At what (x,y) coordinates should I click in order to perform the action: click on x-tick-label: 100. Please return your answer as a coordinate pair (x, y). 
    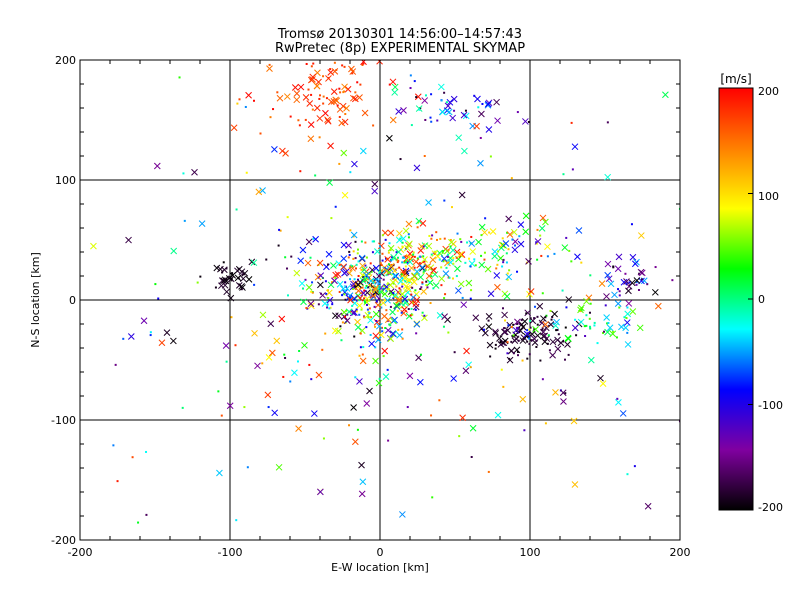
    Looking at the image, I should click on (530, 552).